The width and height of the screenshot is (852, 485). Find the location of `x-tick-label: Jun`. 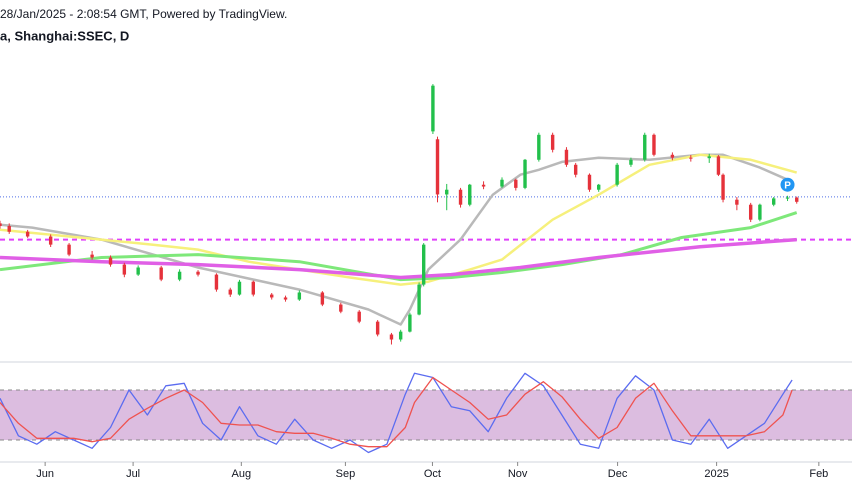

x-tick-label: Jun is located at coordinates (45, 474).